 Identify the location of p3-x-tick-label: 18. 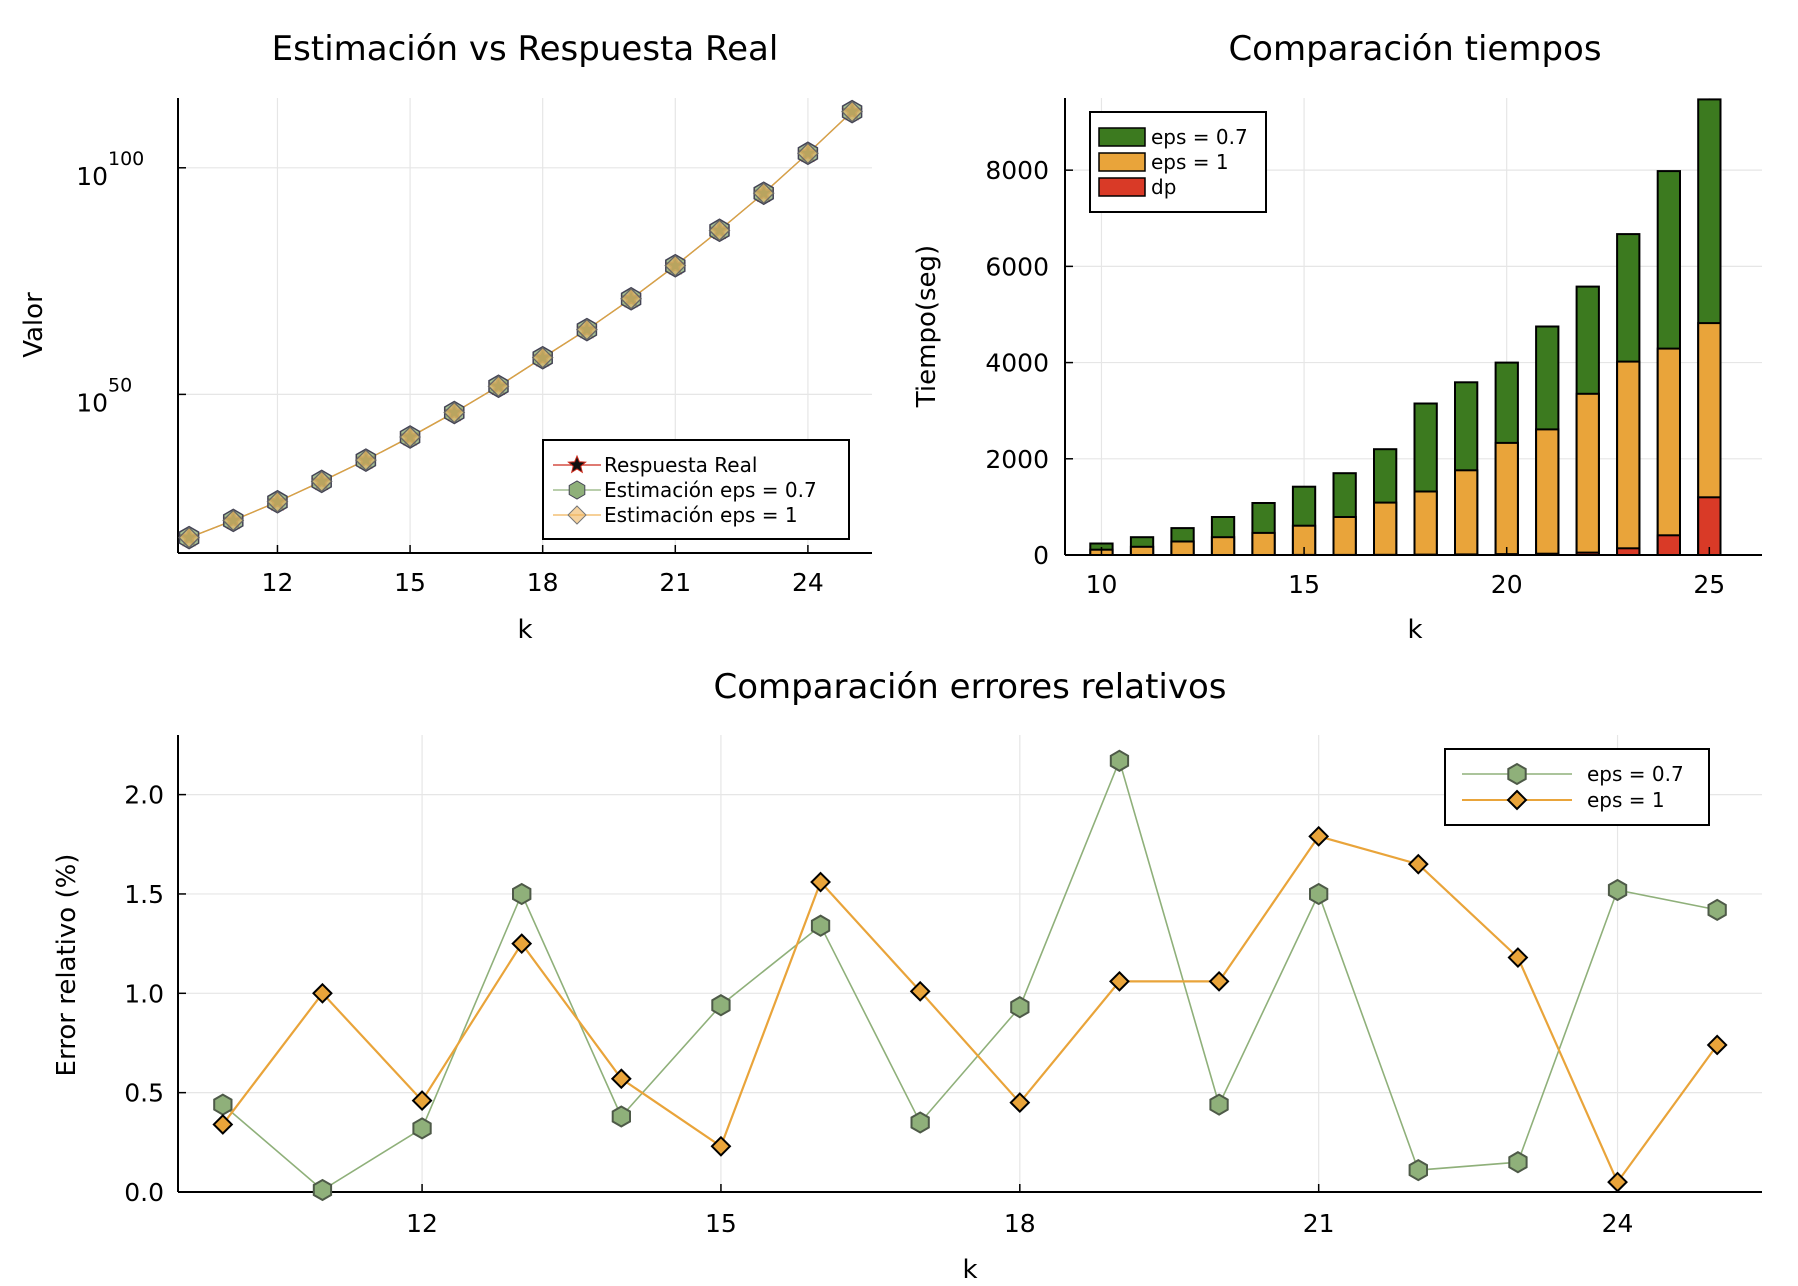
(1020, 1223).